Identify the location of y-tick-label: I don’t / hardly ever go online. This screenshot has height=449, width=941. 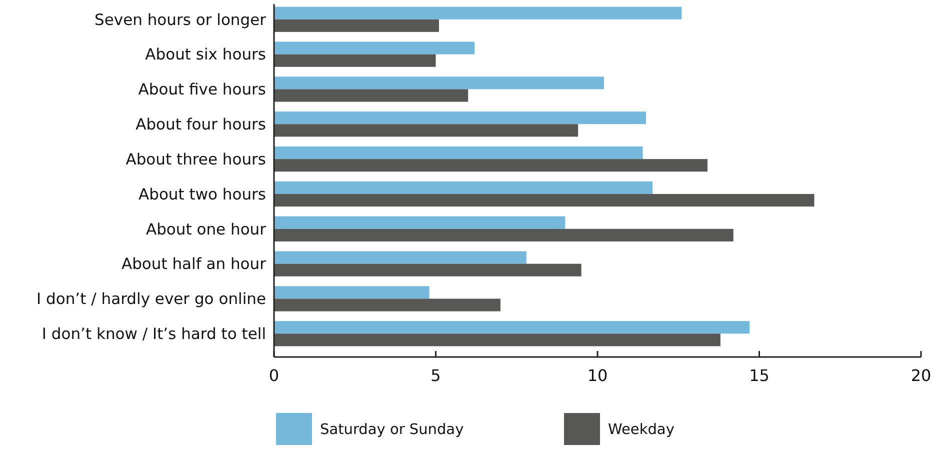
(151, 299).